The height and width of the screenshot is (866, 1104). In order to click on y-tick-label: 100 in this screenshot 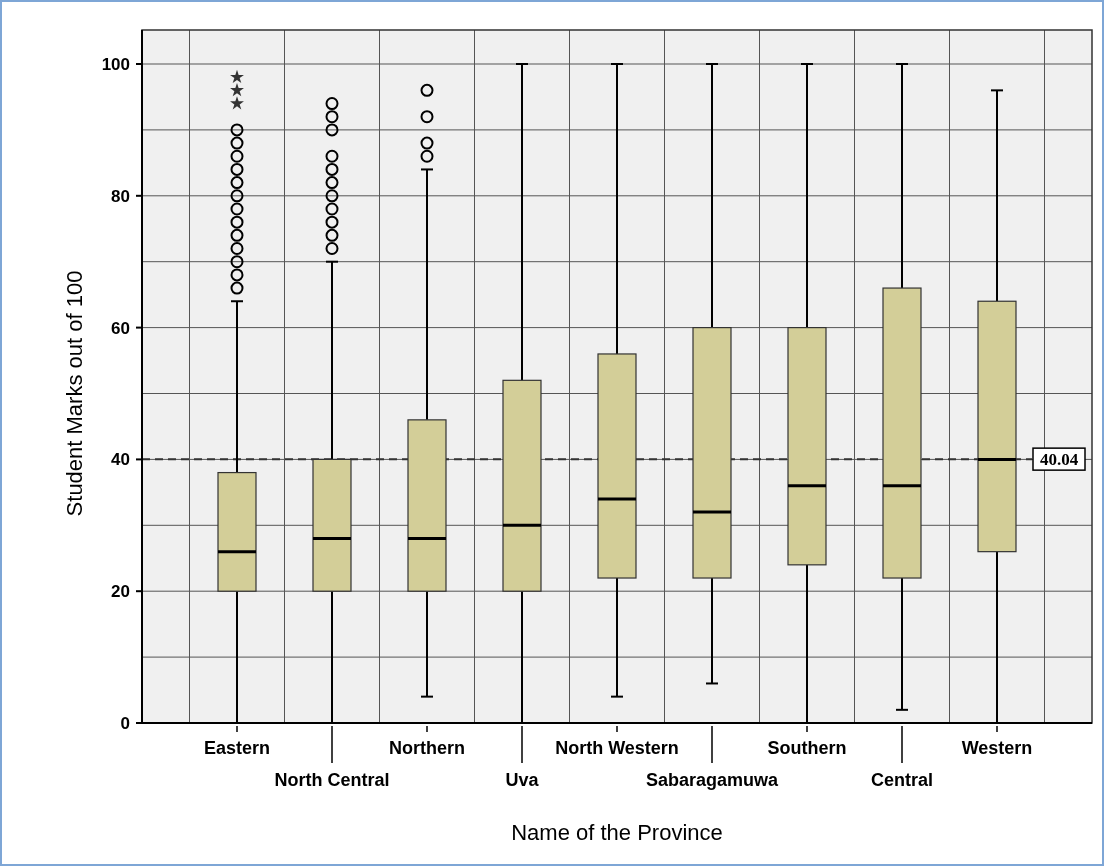, I will do `click(115, 64)`.